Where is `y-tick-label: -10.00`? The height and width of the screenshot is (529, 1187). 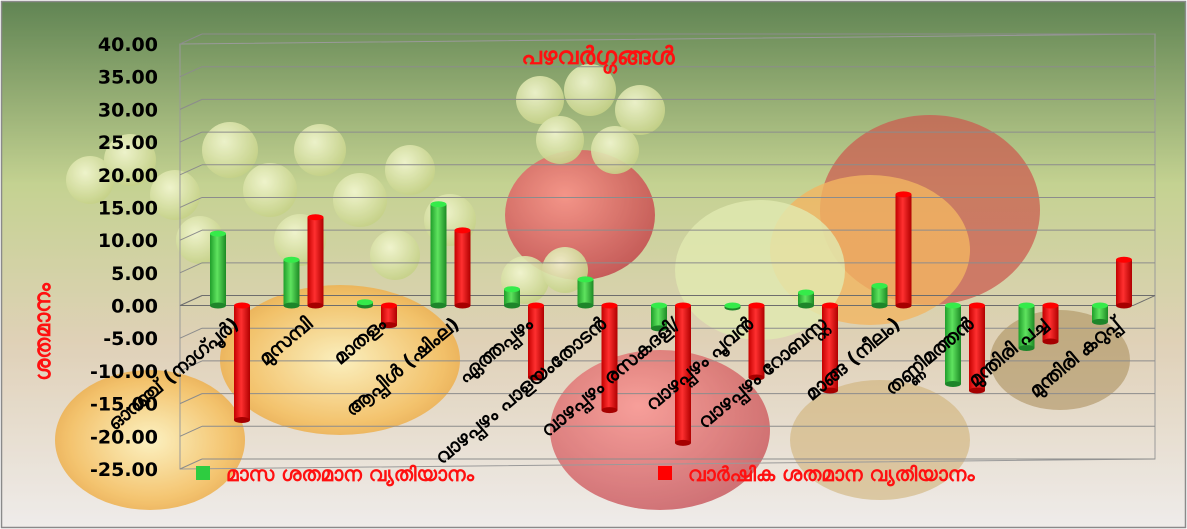 y-tick-label: -10.00 is located at coordinates (124, 372).